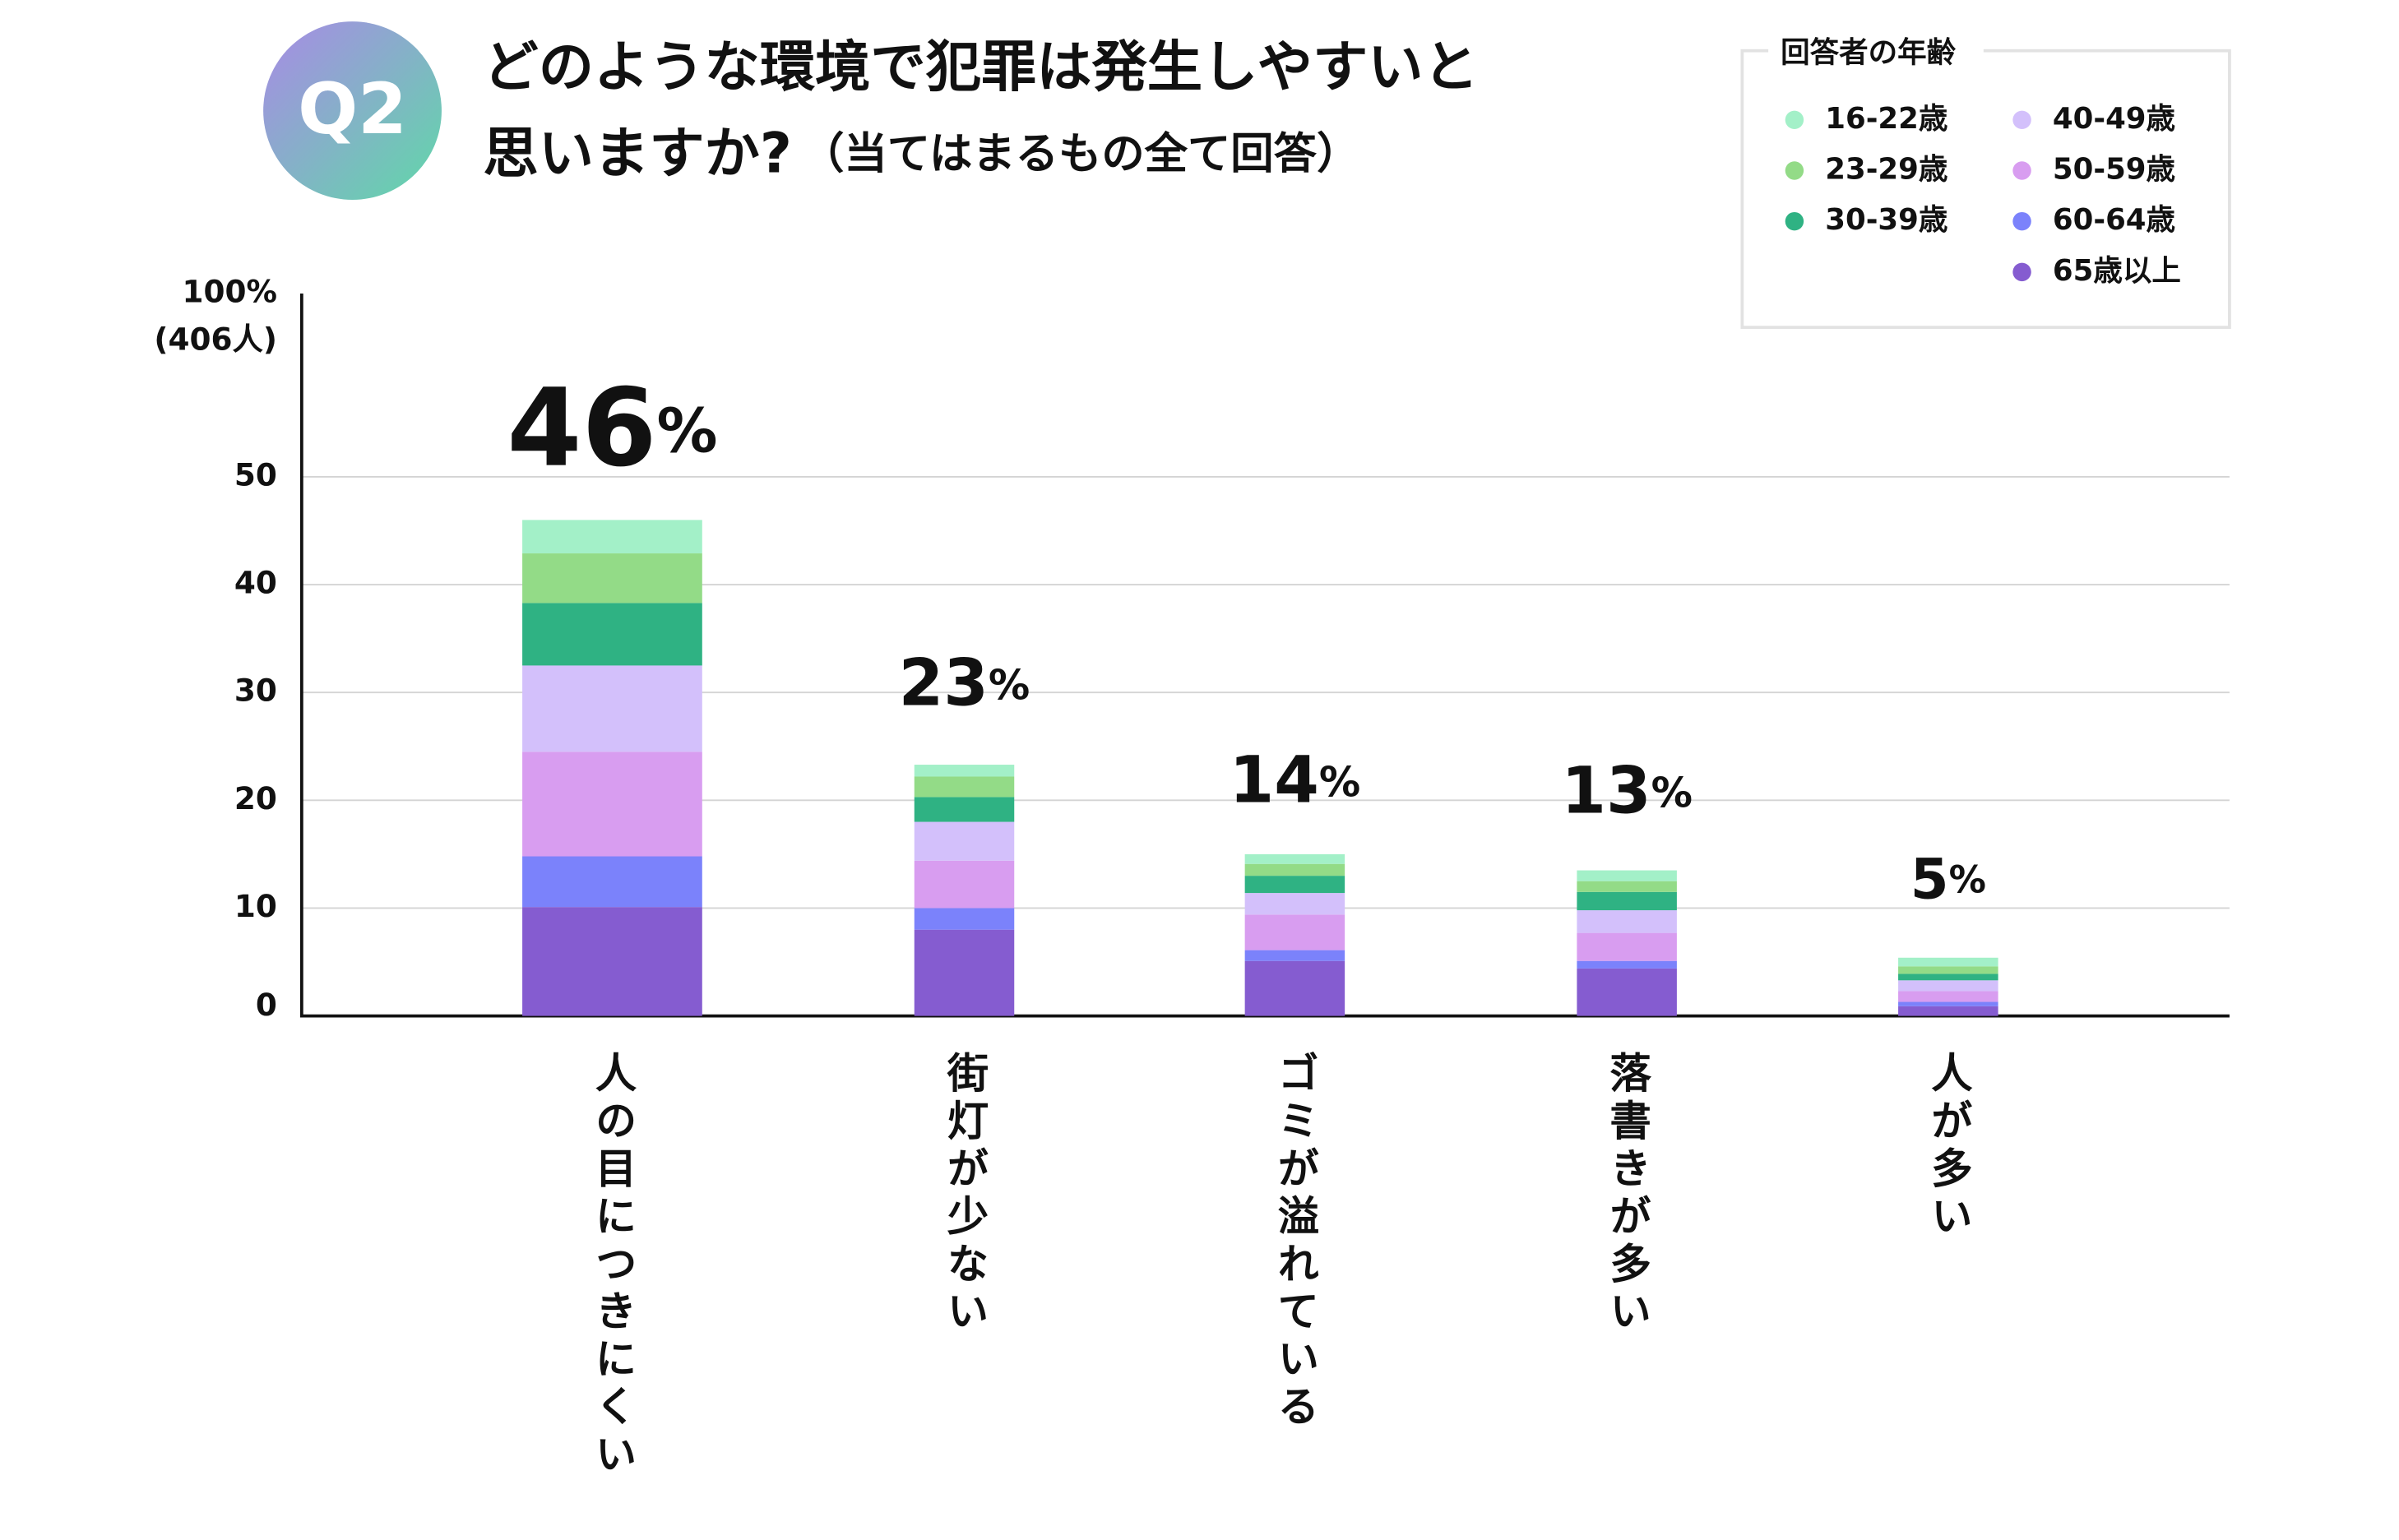  What do you see at coordinates (1627, 1195) in the screenshot?
I see `x-tick-label: 落書きが多い` at bounding box center [1627, 1195].